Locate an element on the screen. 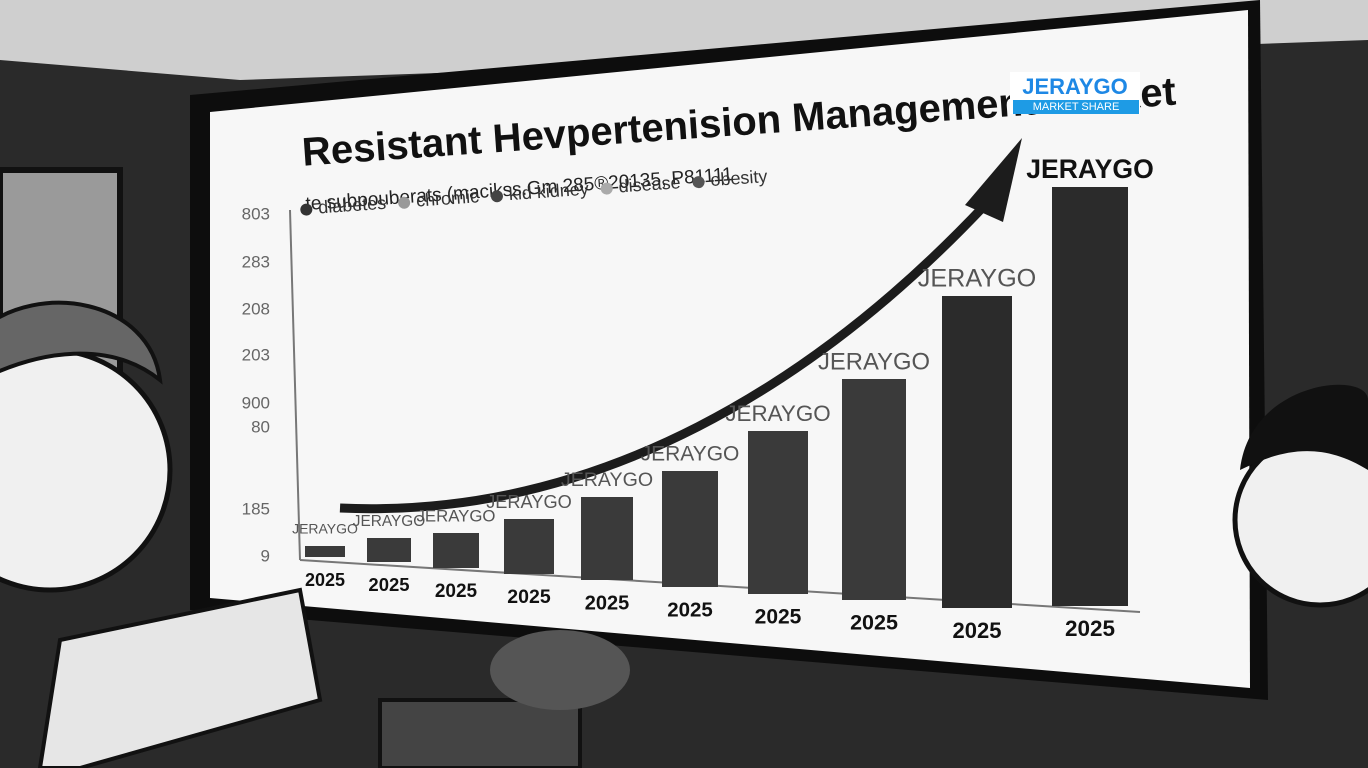 The image size is (1368, 768). legend-label: diabetes is located at coordinates (352, 205).